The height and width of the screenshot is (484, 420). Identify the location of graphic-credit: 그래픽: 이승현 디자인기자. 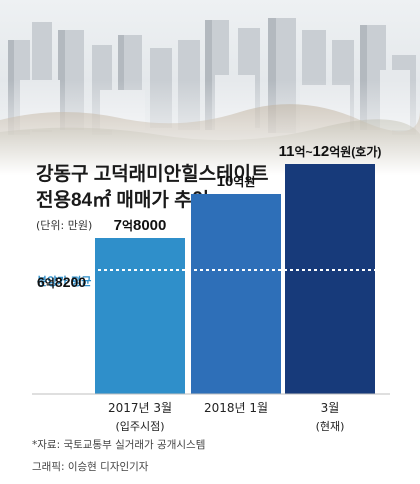
(90, 467).